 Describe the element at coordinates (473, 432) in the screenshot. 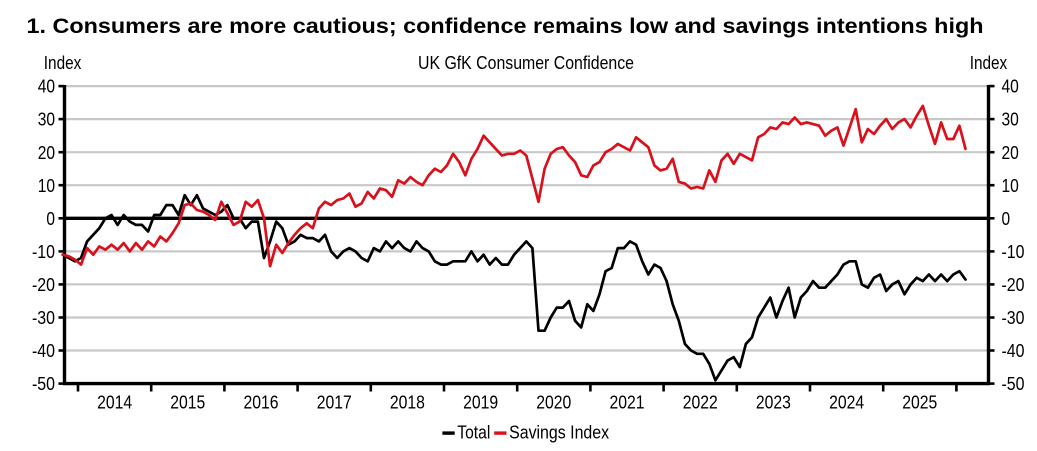

I see `svg-text: Total` at that location.